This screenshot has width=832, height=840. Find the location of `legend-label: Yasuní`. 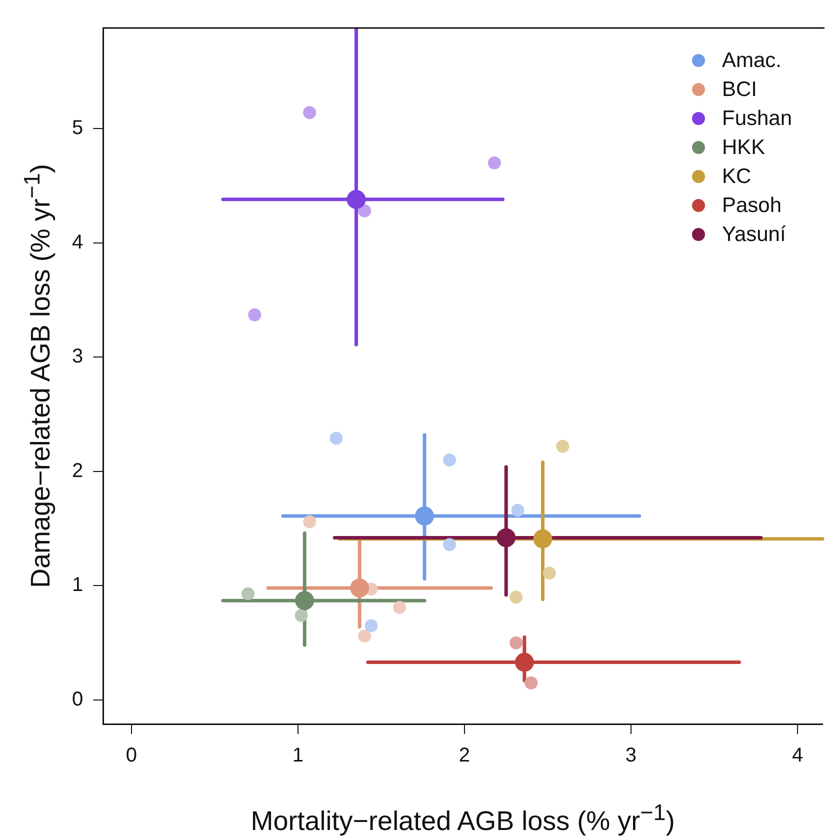

legend-label: Yasuní is located at coordinates (754, 234).